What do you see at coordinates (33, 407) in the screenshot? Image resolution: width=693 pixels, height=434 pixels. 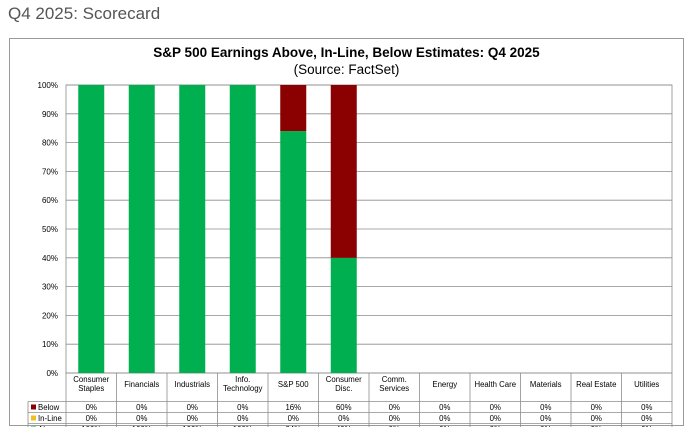 I see `legend-key-below` at bounding box center [33, 407].